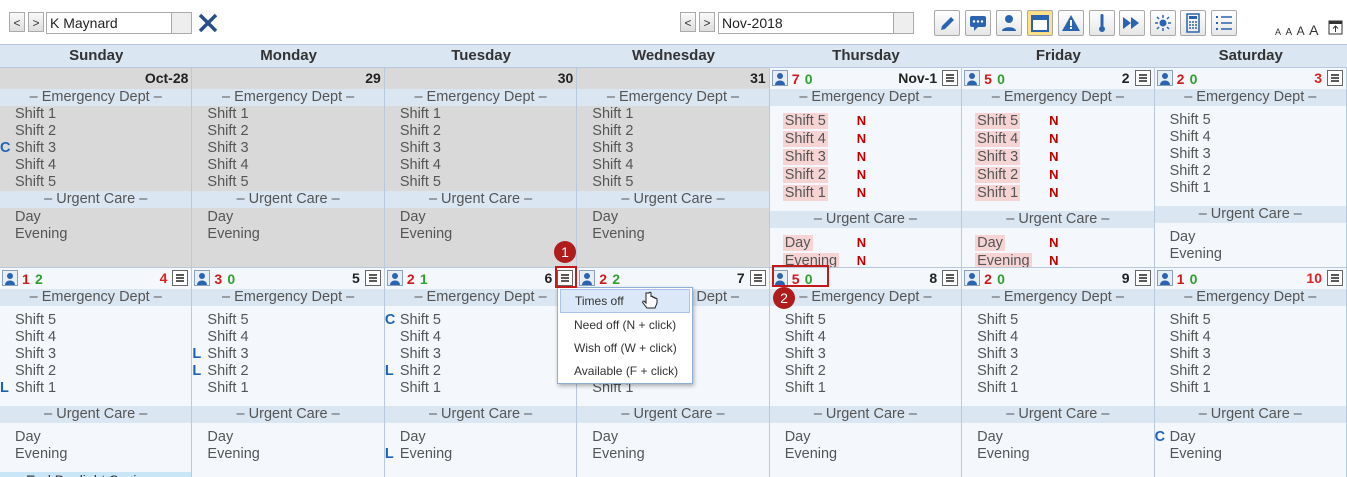  What do you see at coordinates (17, 22) in the screenshot?
I see `prev-person: <` at bounding box center [17, 22].